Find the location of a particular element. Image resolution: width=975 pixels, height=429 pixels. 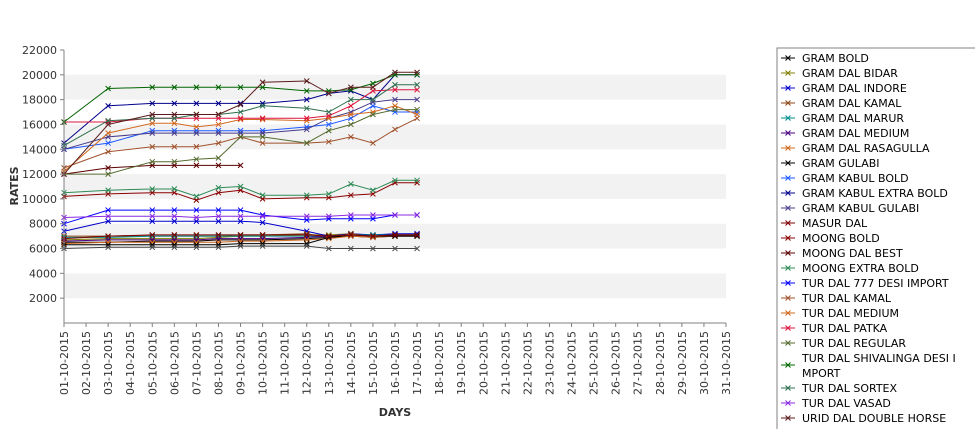

legend-label: GRAM DAL KAMAL is located at coordinates (852, 103).